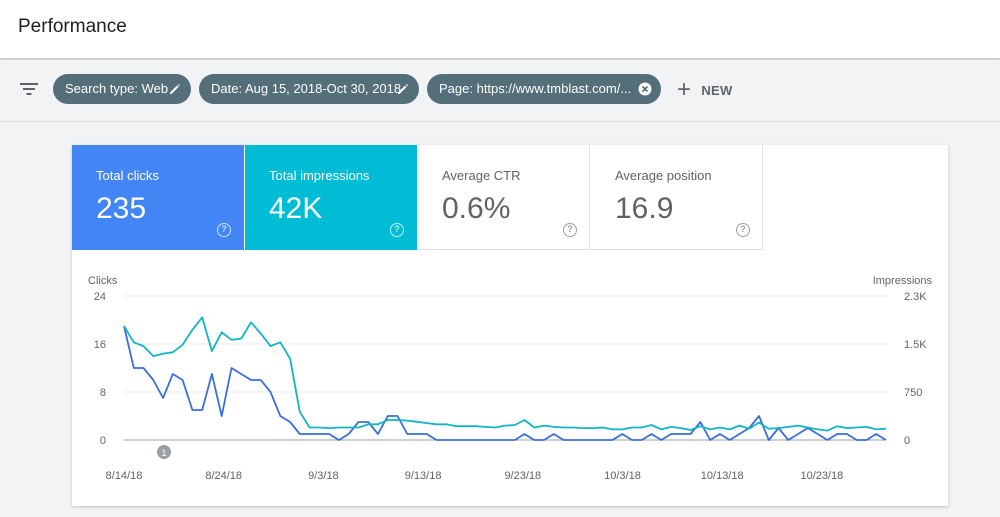 The image size is (1000, 517). What do you see at coordinates (103, 441) in the screenshot?
I see `y-left-tick-label: 0` at bounding box center [103, 441].